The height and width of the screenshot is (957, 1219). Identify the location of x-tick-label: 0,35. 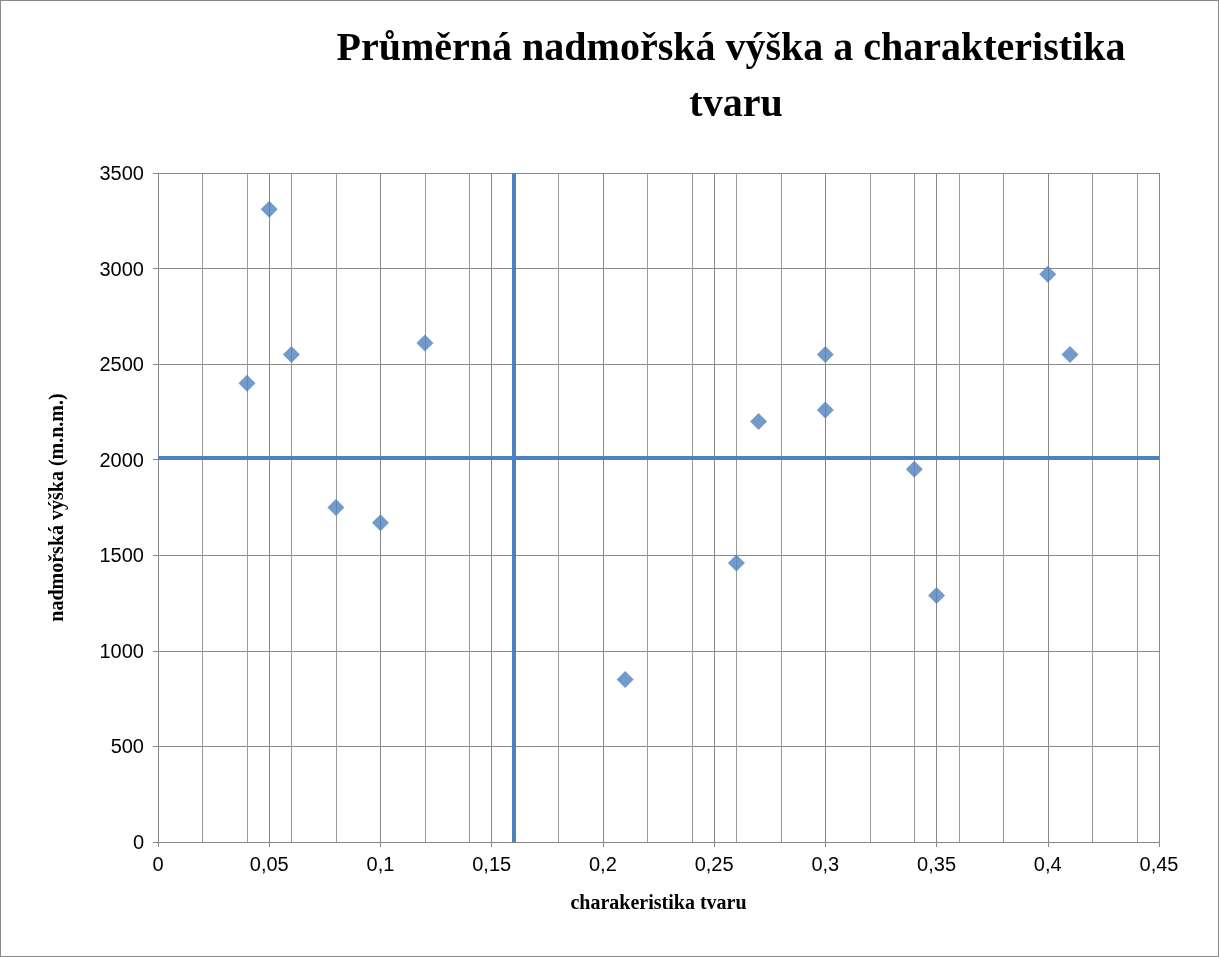
(937, 864).